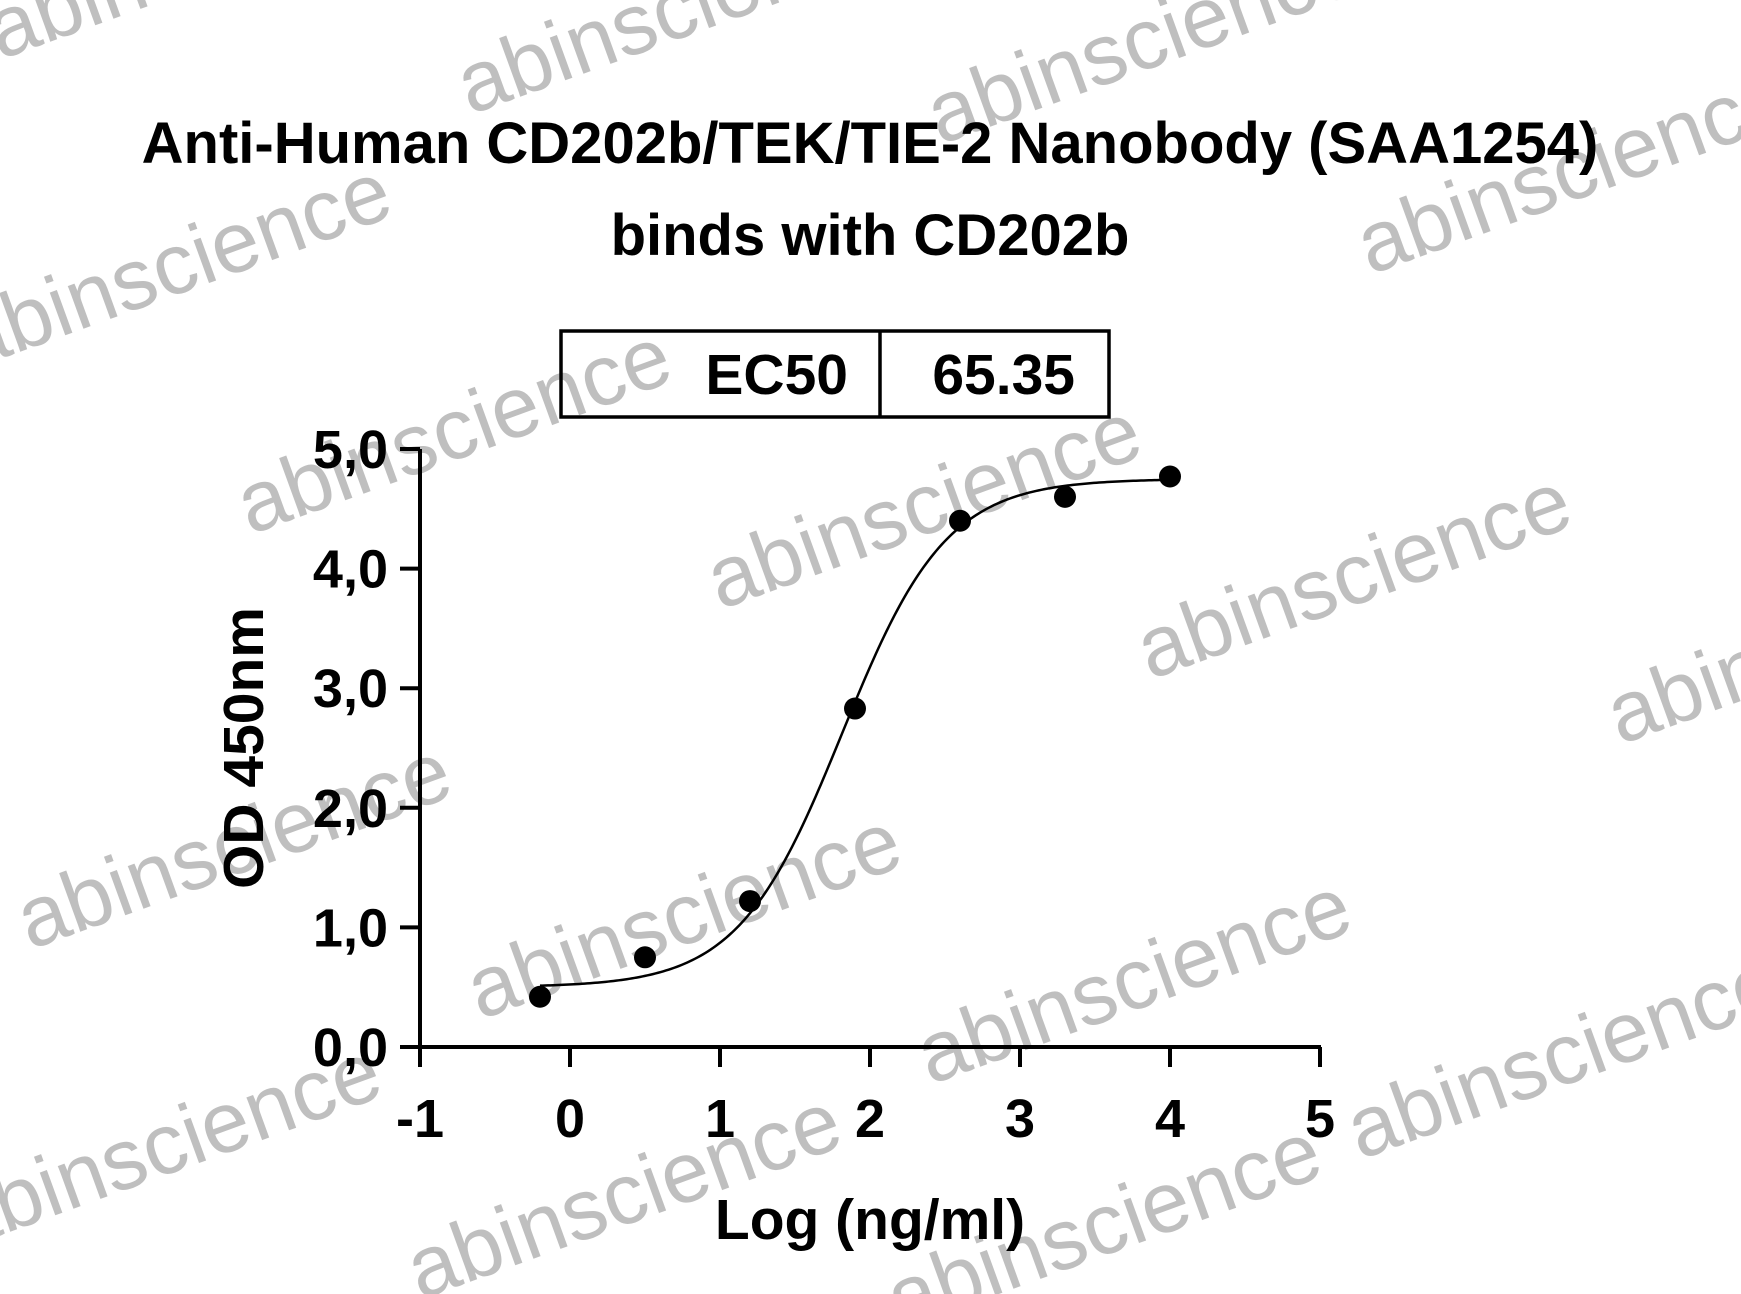  I want to click on ec50-label: EC50, so click(776, 375).